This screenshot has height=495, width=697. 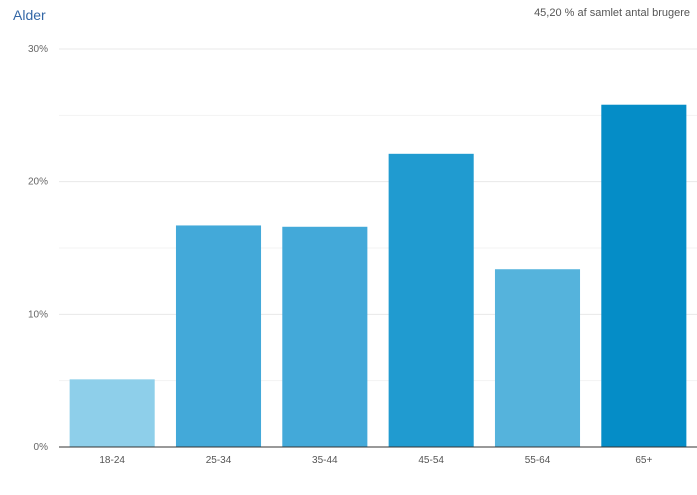 What do you see at coordinates (219, 460) in the screenshot?
I see `x-category-label: 25-34` at bounding box center [219, 460].